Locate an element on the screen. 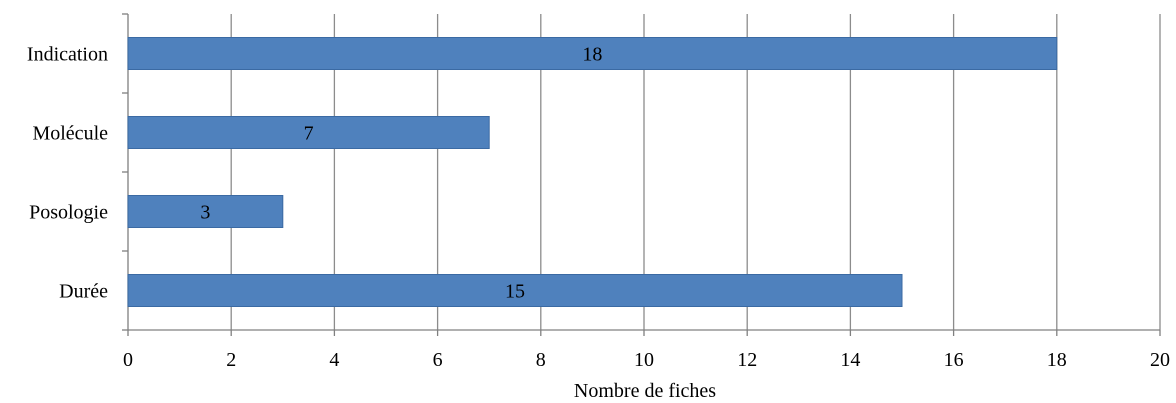 The image size is (1176, 403). x-tick-label-6: 6 is located at coordinates (438, 360).